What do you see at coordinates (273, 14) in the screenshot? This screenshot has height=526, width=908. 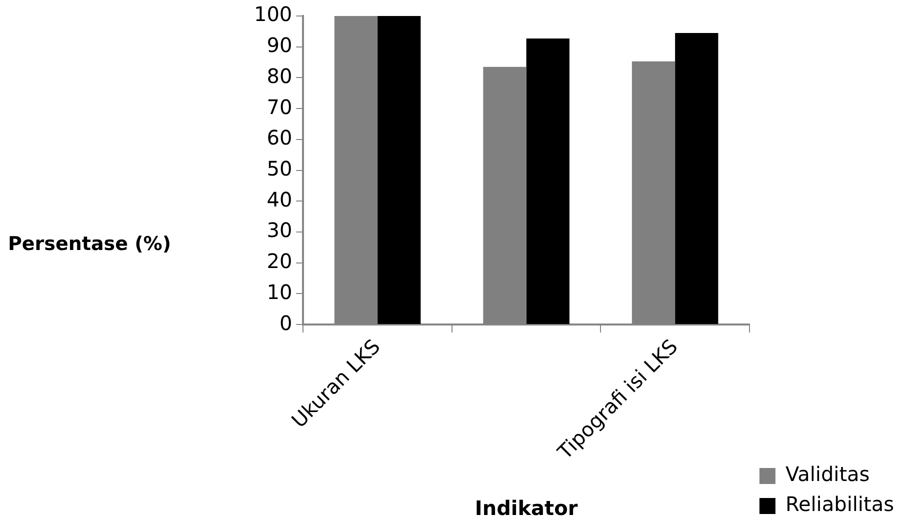 I see `y-tick-label: 100` at bounding box center [273, 14].